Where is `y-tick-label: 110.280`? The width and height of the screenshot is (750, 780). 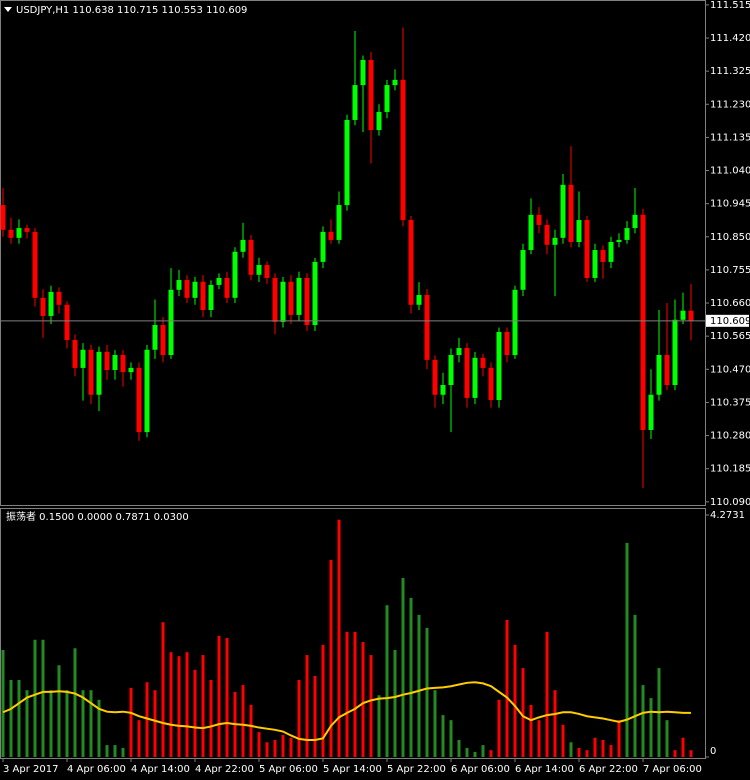 y-tick-label: 110.280 is located at coordinates (730, 436).